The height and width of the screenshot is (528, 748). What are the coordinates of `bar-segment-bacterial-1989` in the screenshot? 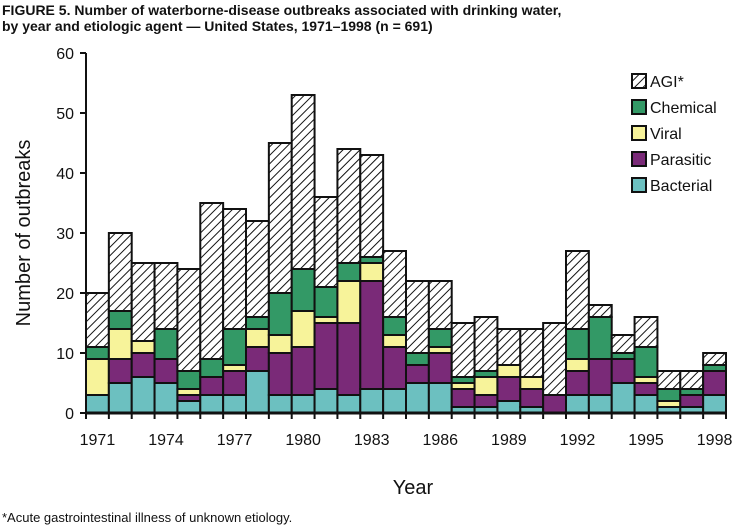 It's located at (509, 407).